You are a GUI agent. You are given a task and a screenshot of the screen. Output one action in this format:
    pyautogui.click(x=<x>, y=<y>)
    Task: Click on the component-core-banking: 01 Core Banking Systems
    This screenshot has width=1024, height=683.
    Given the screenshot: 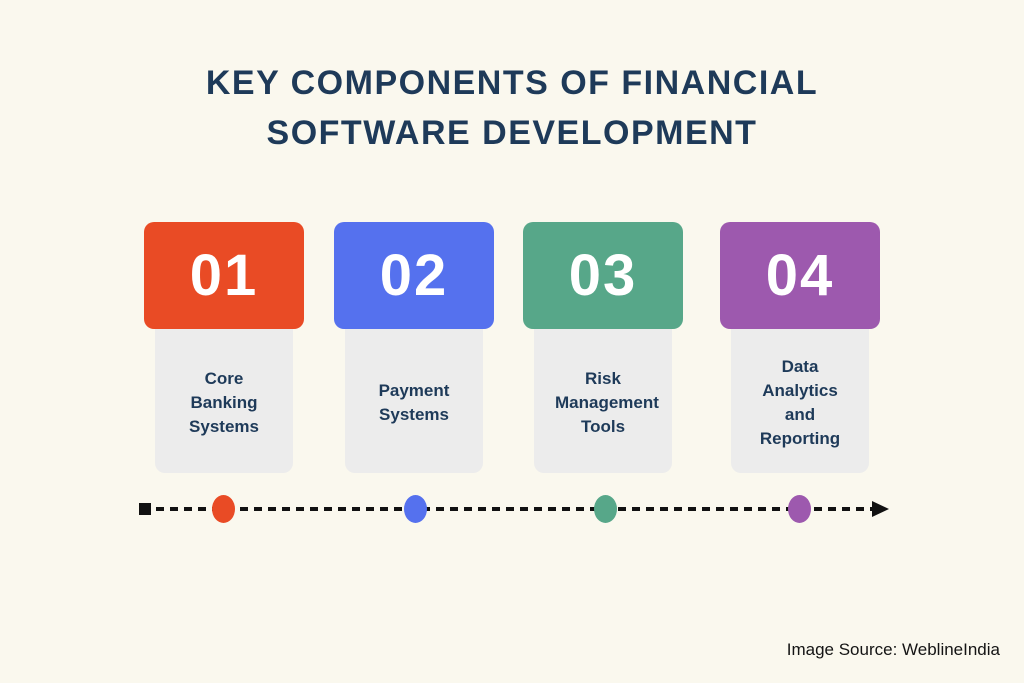 What is the action you would take?
    pyautogui.click(x=224, y=349)
    